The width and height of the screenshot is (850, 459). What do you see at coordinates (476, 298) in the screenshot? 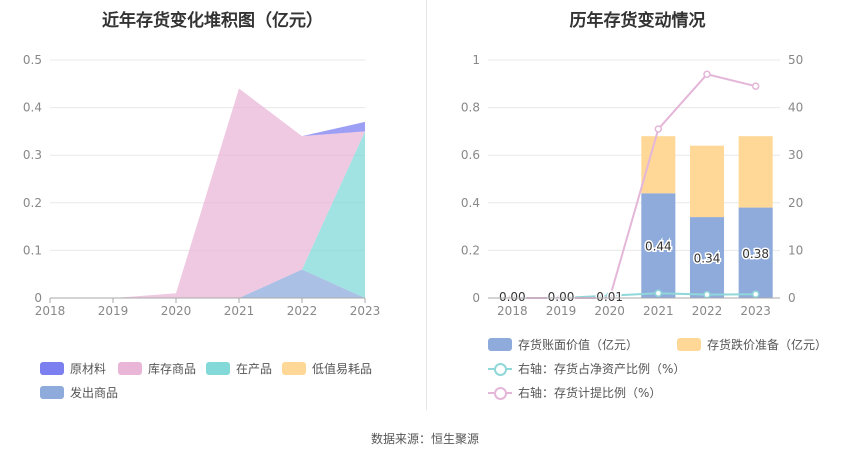
I see `y-left-tick-label: 0` at bounding box center [476, 298].